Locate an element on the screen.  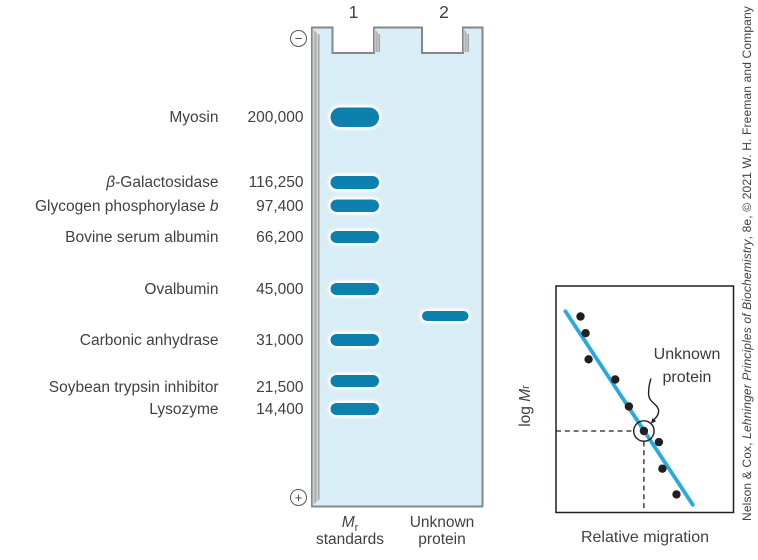
gel-left-bevel is located at coordinates (315, 267).